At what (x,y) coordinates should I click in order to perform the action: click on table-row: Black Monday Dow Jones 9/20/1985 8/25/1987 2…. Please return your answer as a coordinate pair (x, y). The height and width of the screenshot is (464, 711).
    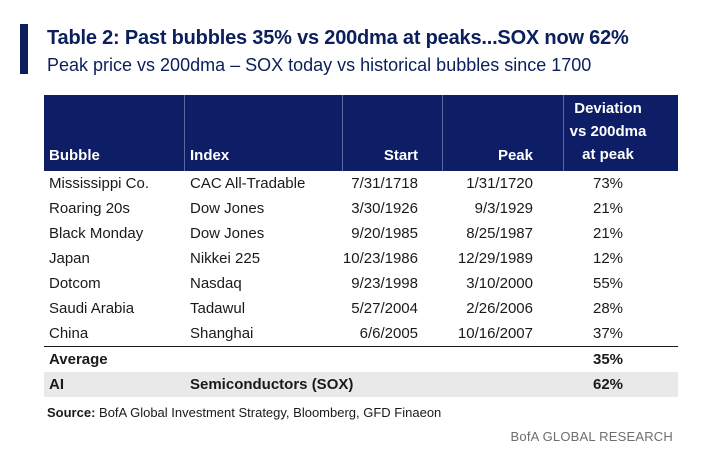
    Looking at the image, I should click on (361, 233).